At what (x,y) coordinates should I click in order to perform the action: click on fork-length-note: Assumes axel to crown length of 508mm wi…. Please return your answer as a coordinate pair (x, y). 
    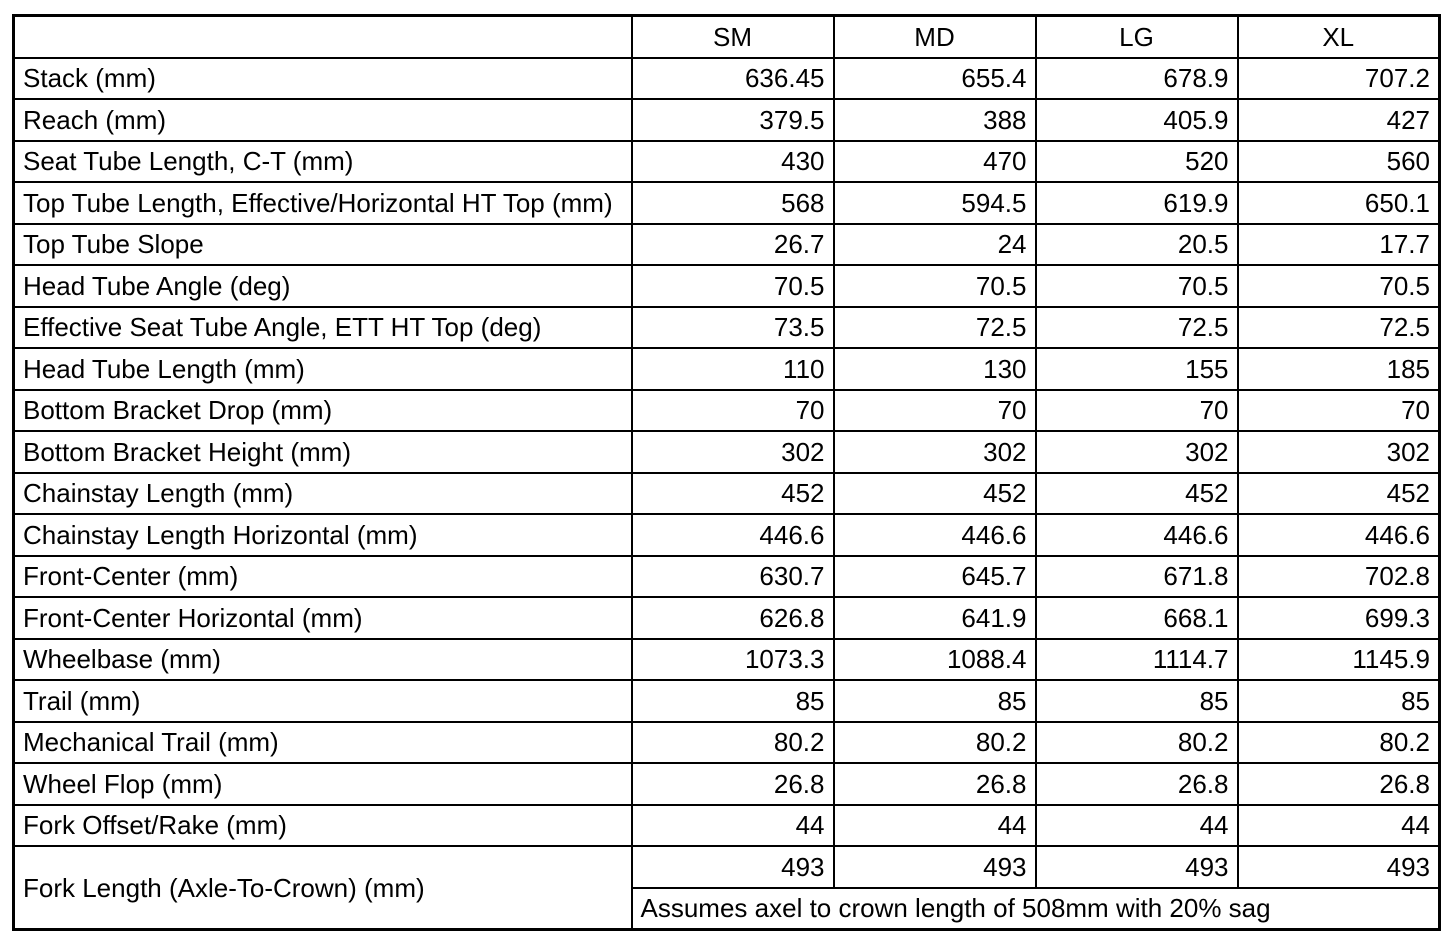
    Looking at the image, I should click on (1035, 908).